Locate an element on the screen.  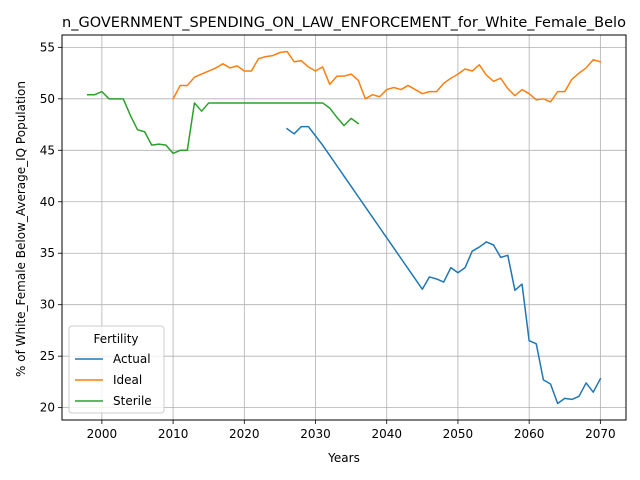
legend: Fertility Actual Ideal Sterile is located at coordinates (116, 369).